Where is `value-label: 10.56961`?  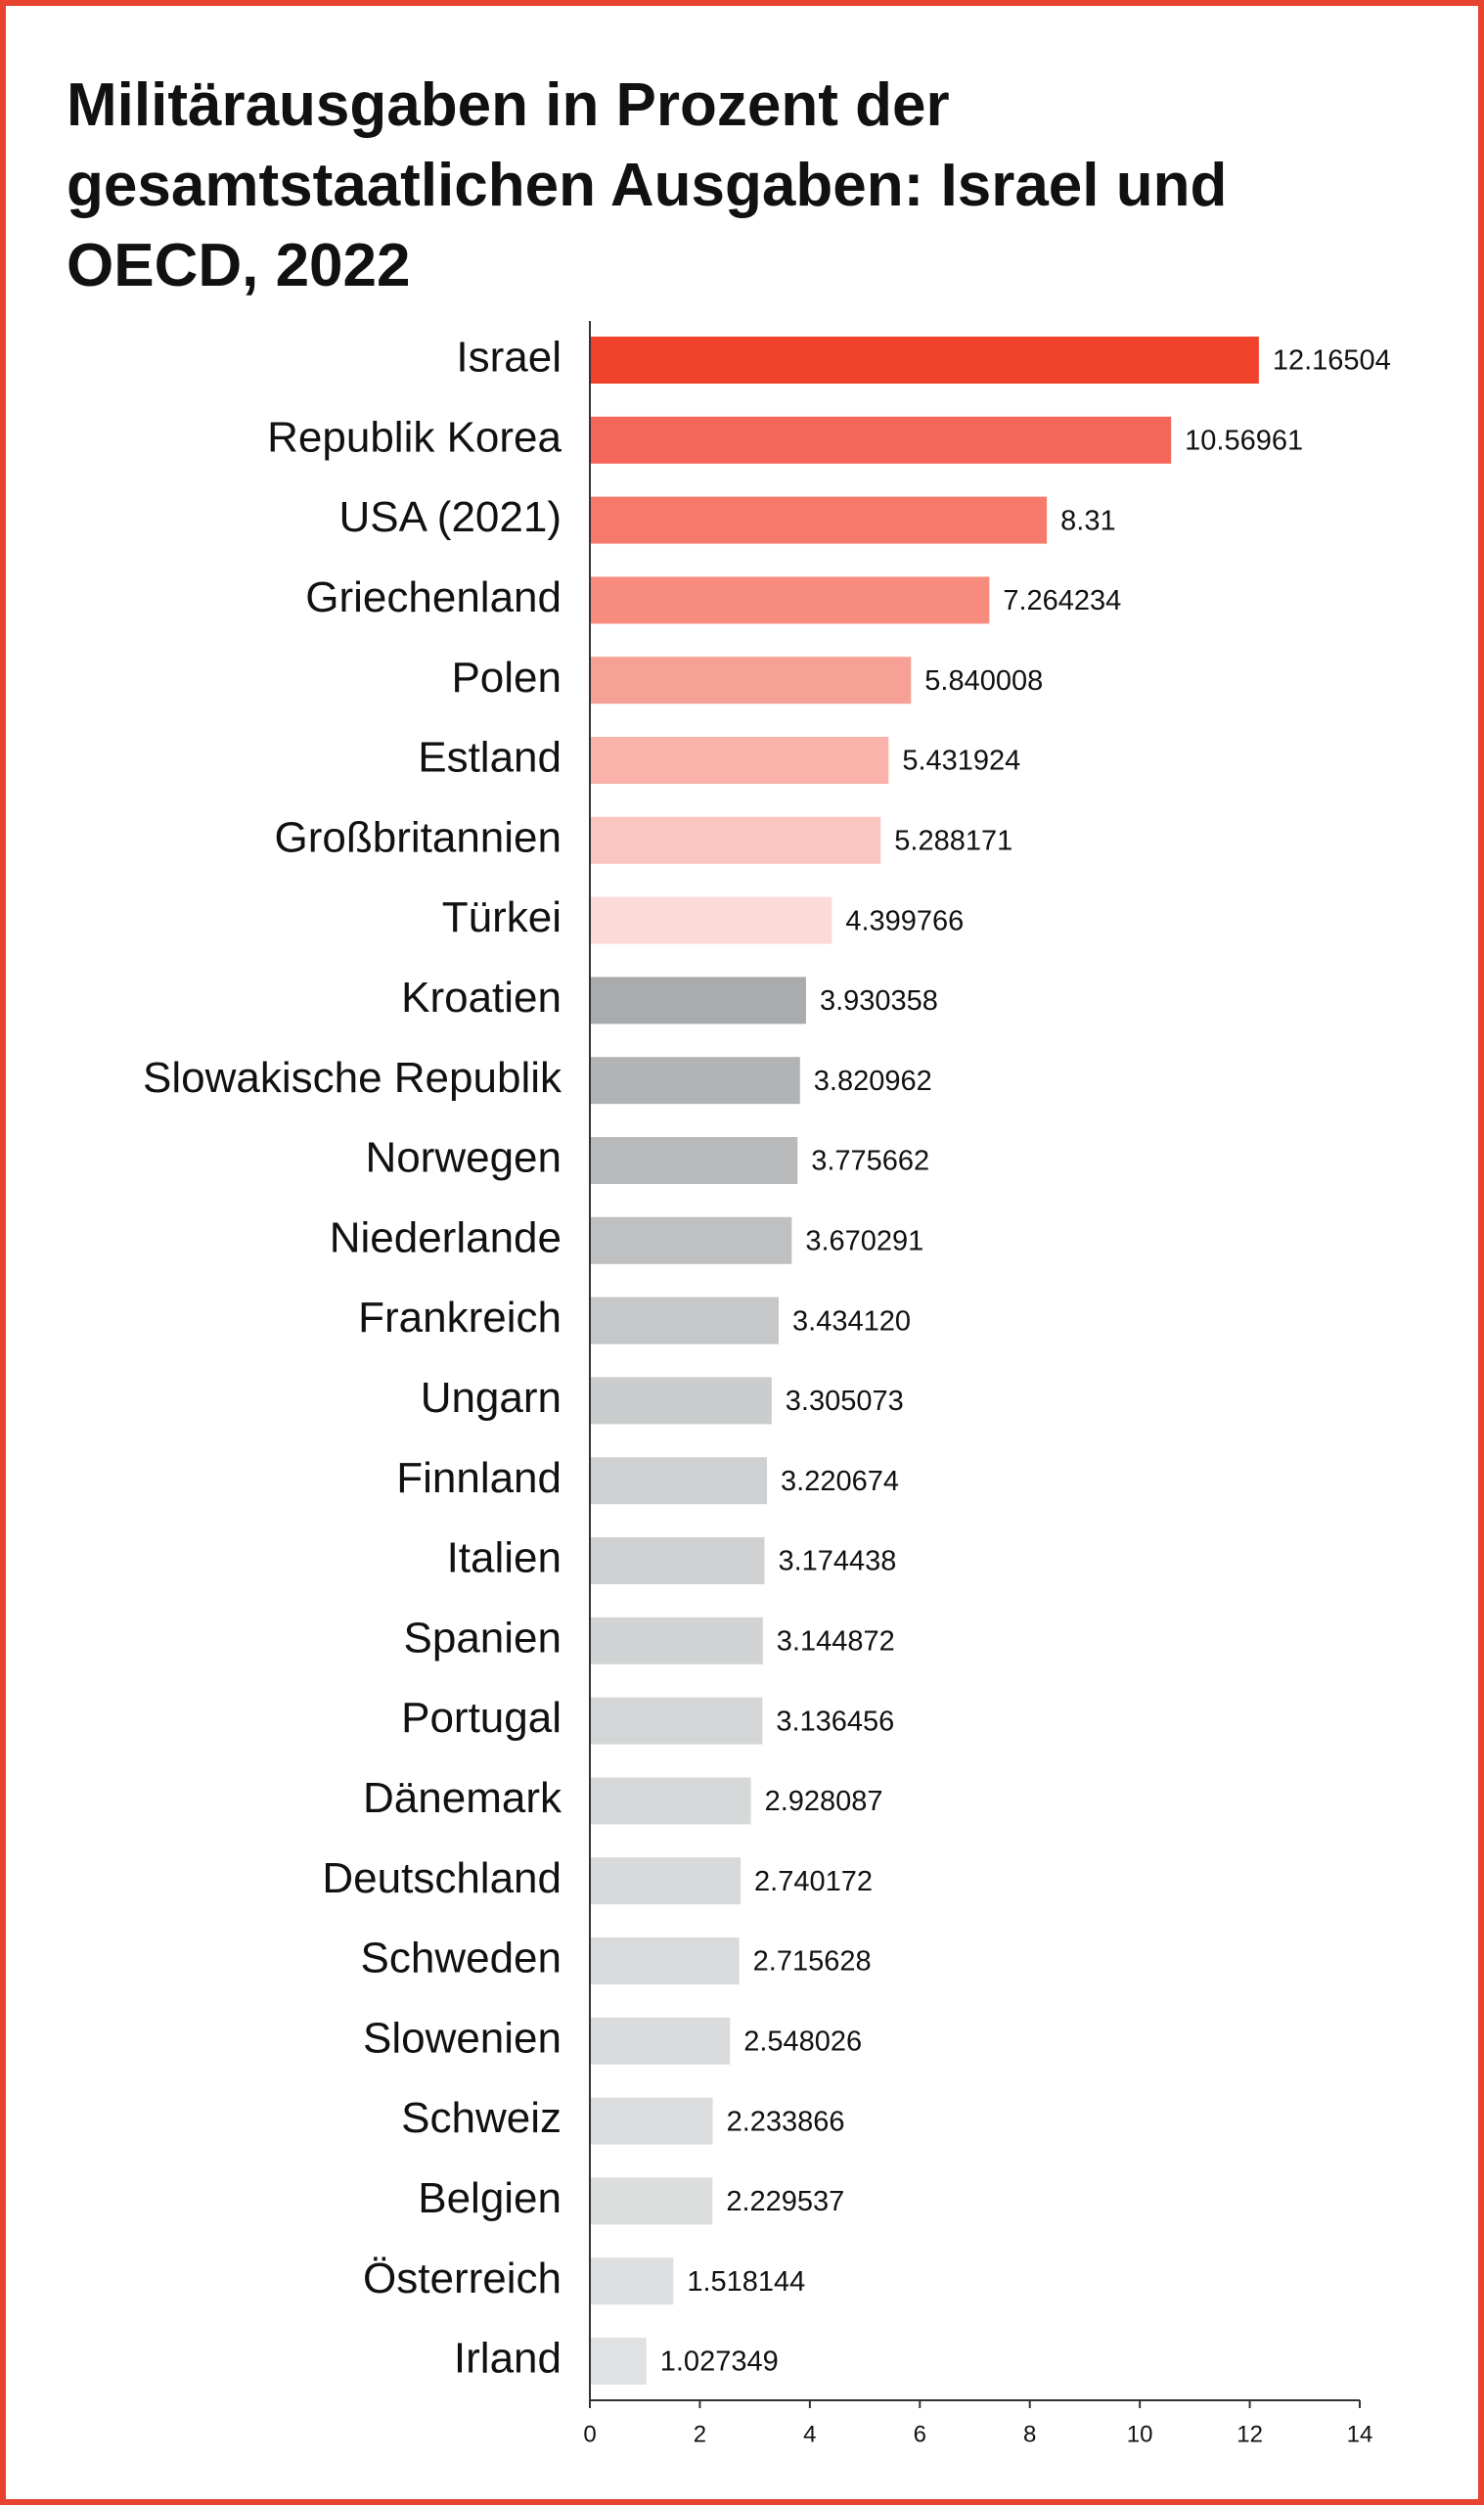 value-label: 10.56961 is located at coordinates (1244, 440).